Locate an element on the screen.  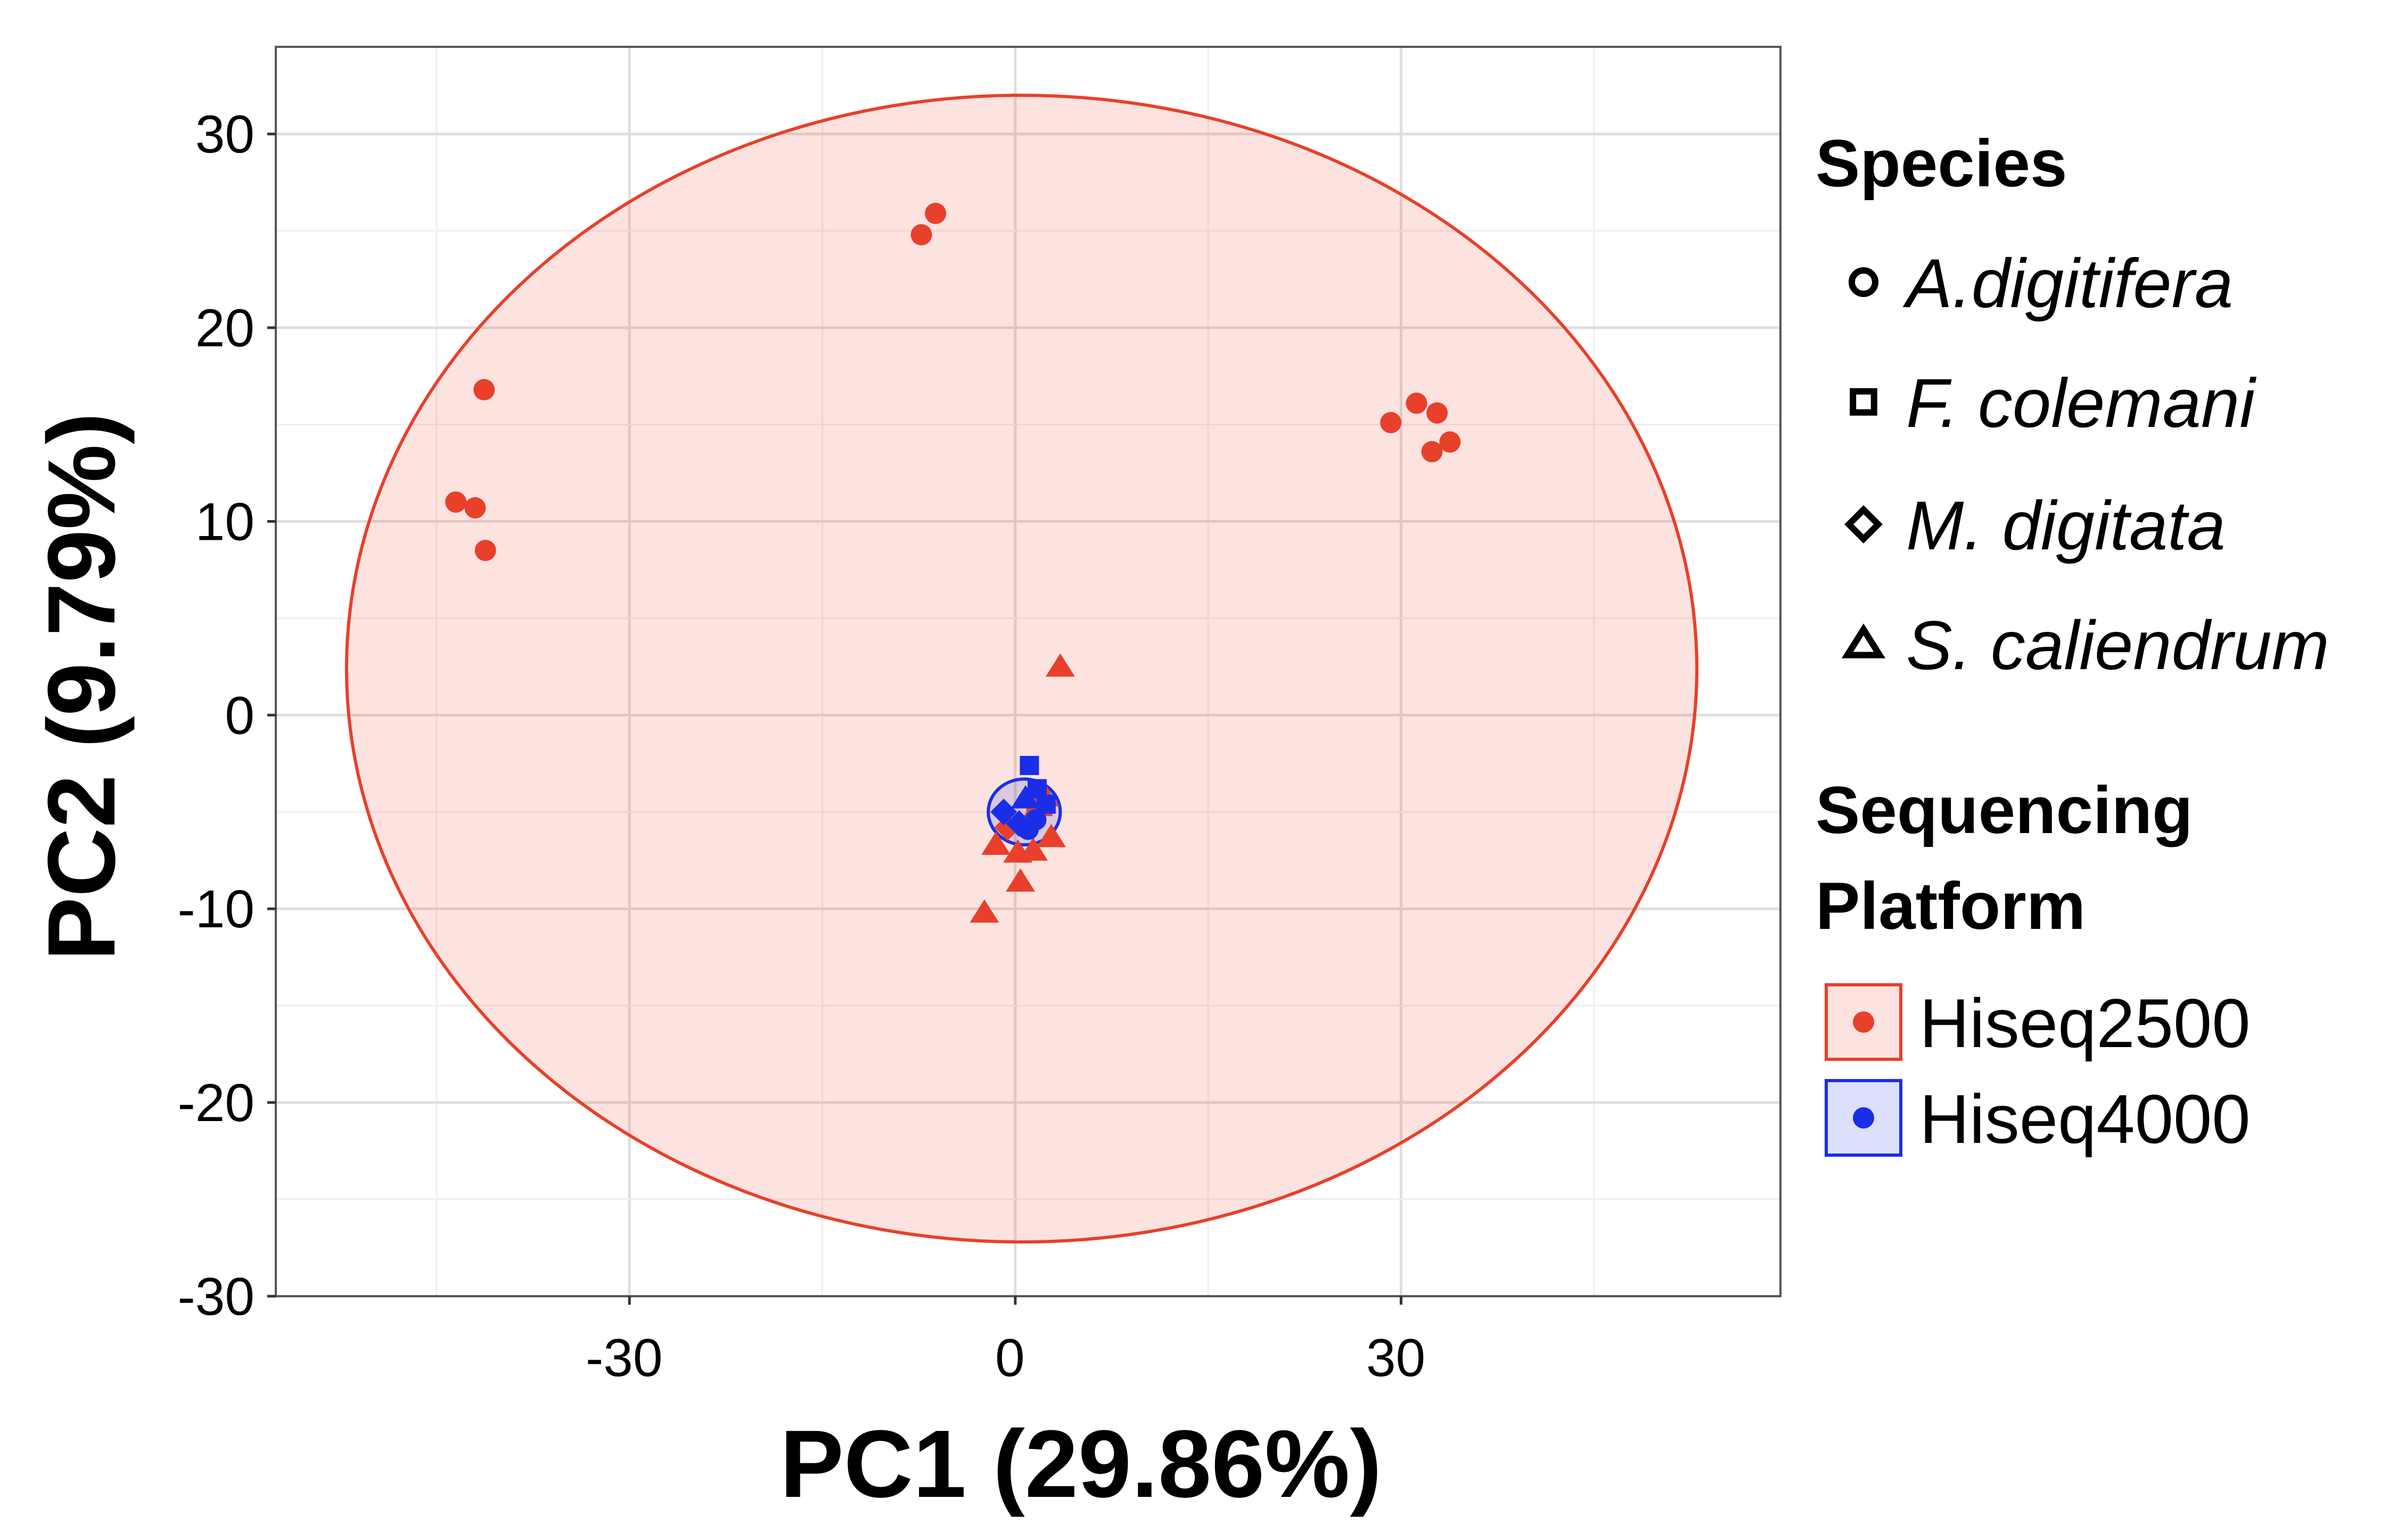
y-tick-label: 0 is located at coordinates (240, 715).